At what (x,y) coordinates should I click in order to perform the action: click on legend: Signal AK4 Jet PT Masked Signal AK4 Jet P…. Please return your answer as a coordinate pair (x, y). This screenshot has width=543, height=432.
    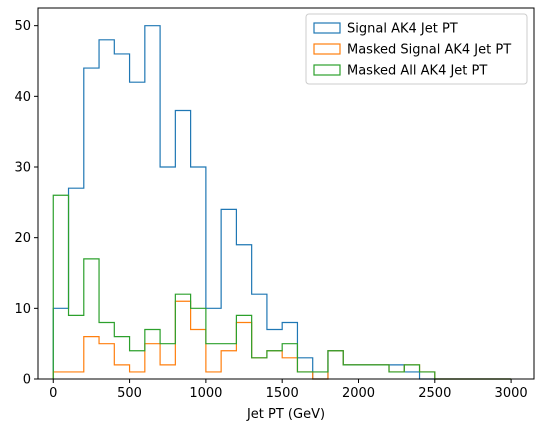
    Looking at the image, I should click on (416, 49).